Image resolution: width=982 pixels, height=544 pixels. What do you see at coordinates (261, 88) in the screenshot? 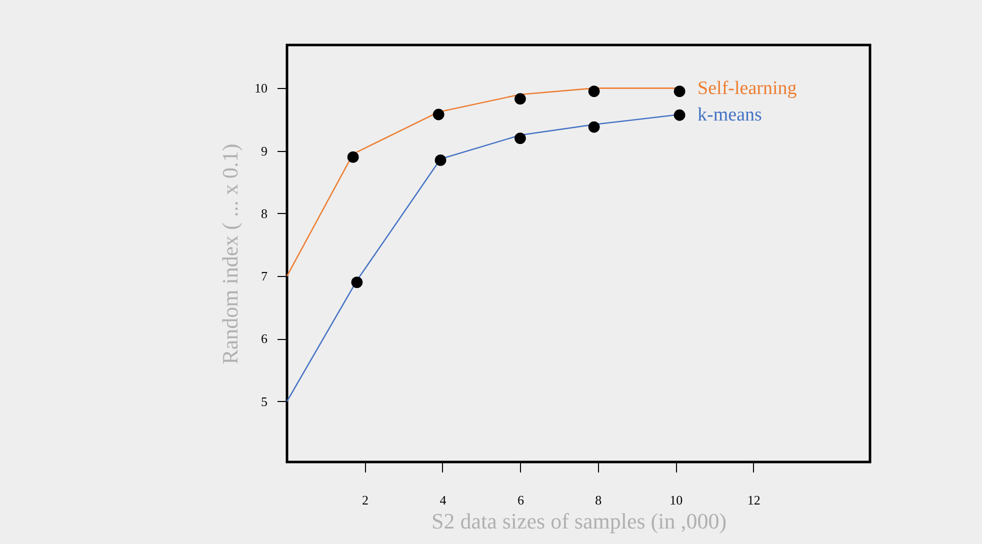
I see `y-tick-label: 10` at bounding box center [261, 88].